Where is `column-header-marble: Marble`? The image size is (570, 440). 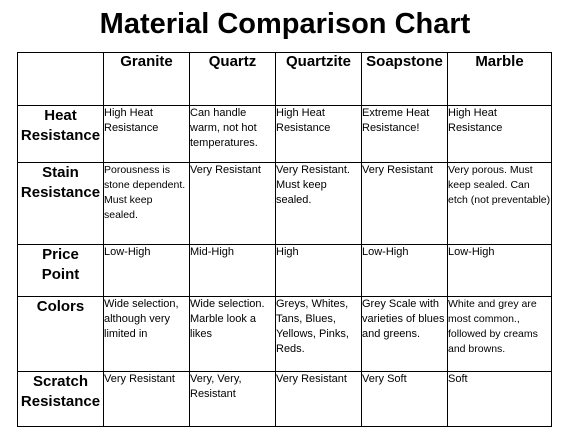 column-header-marble: Marble is located at coordinates (499, 79).